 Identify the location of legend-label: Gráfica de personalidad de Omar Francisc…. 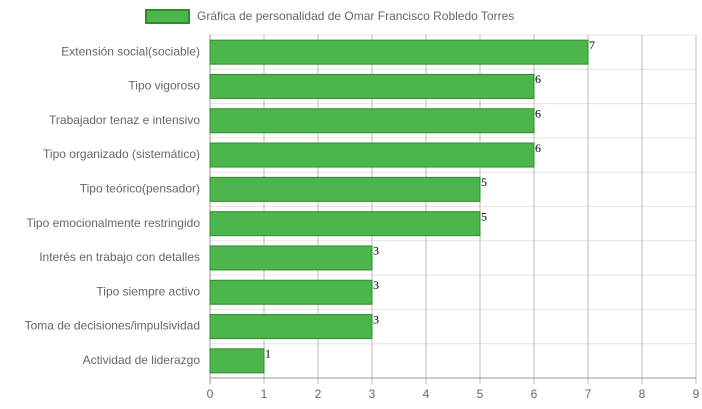
(355, 16).